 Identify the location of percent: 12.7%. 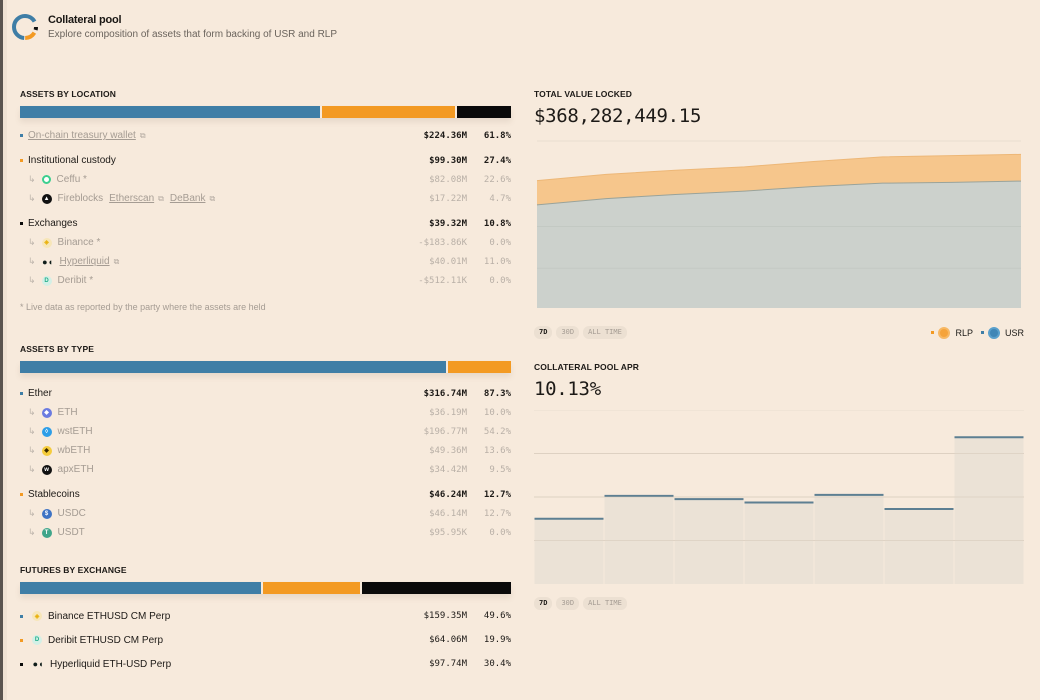
(497, 494).